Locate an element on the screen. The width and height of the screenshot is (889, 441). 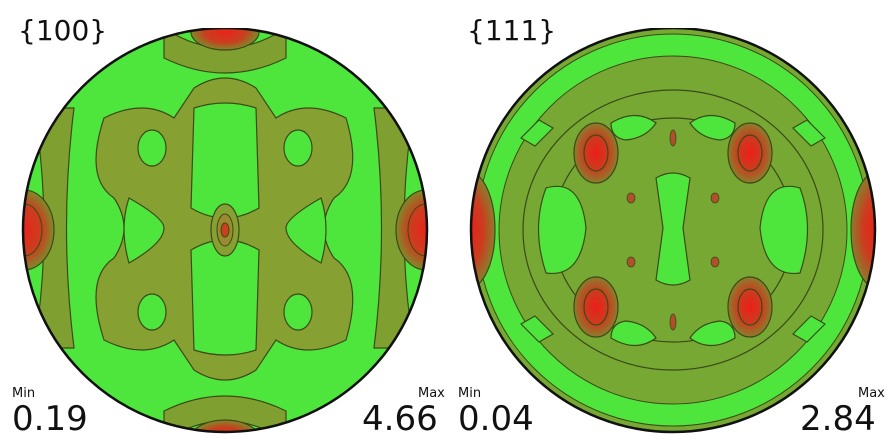
max-label-100: Max is located at coordinates (431, 393).